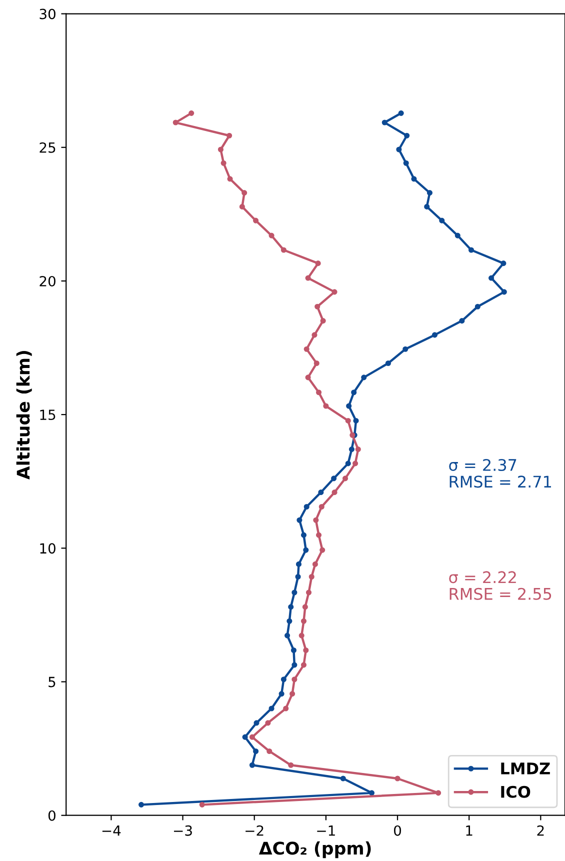 Image resolution: width=565 pixels, height=861 pixels. Describe the element at coordinates (500, 585) in the screenshot. I see `annotation: σ = 2.22 RMSE = 2.55` at that location.